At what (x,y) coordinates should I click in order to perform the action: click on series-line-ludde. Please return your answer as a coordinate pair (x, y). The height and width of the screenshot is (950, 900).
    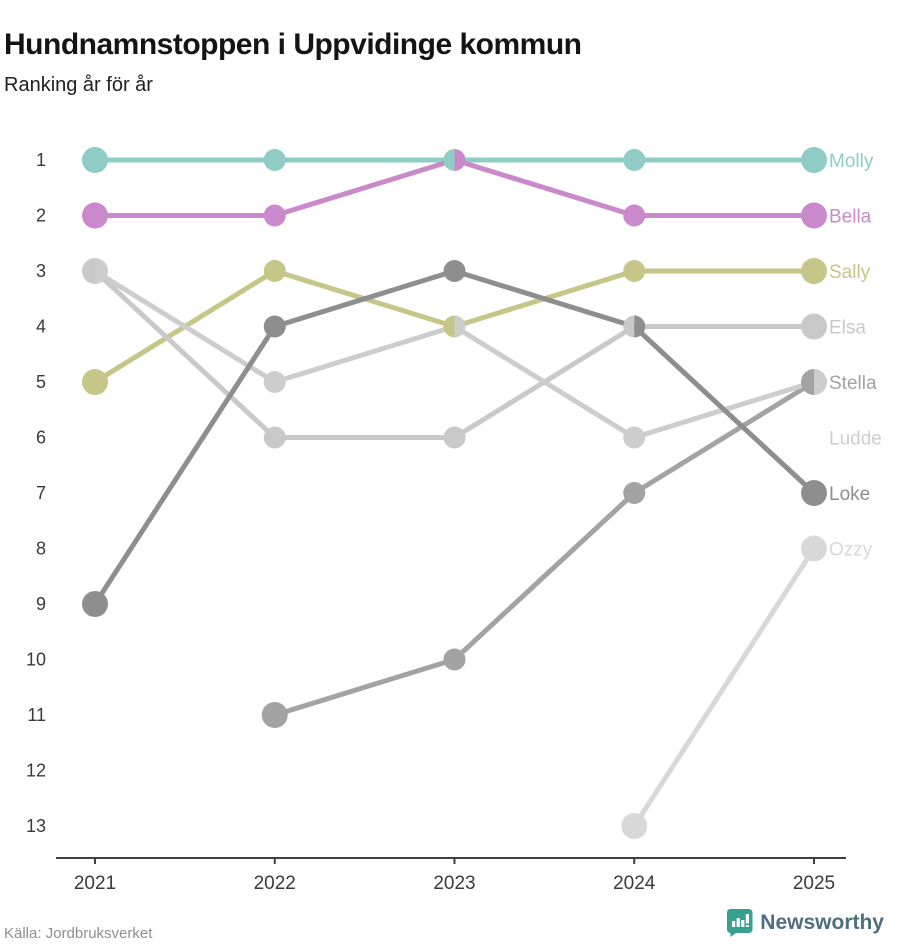
    Looking at the image, I should click on (454, 354).